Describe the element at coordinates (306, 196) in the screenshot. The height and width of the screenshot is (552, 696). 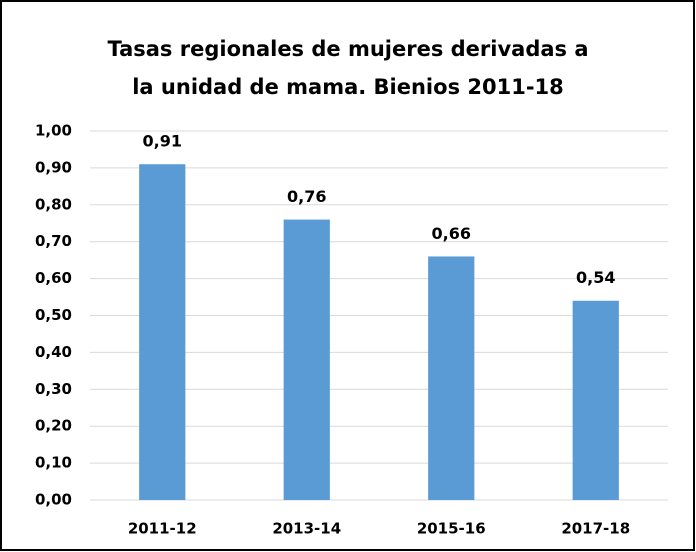
I see `data-label: 0,76` at that location.